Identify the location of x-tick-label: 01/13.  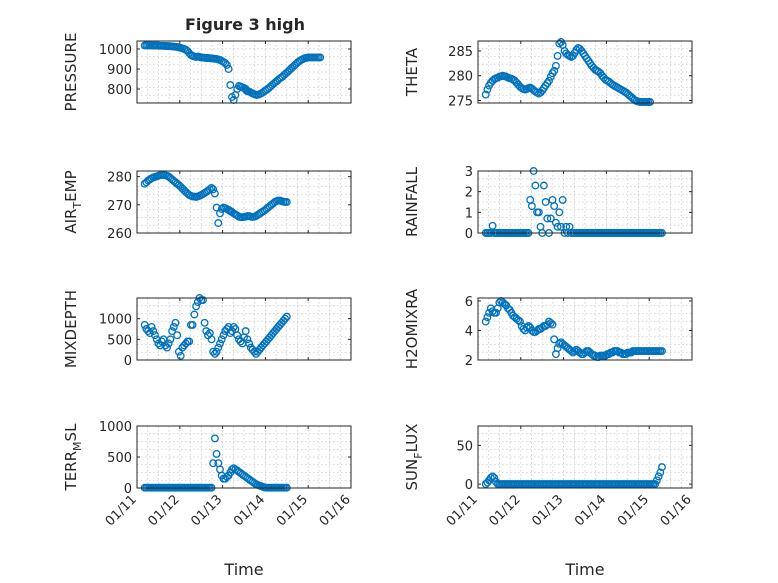
(547, 510).